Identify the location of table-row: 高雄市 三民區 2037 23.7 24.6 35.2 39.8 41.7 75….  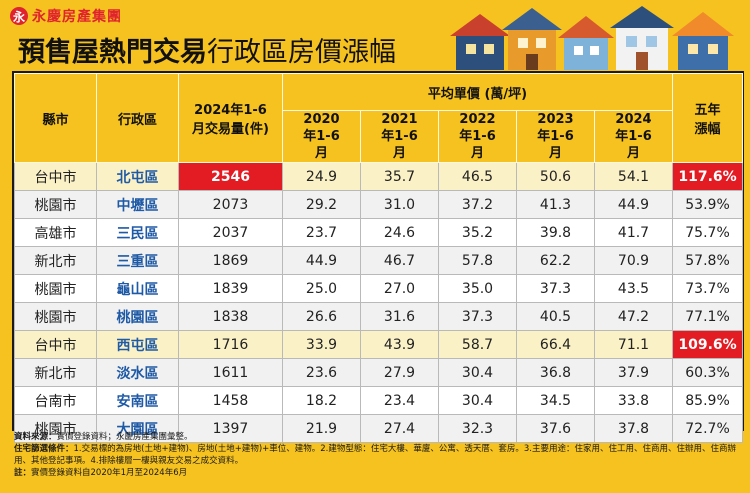
(379, 232).